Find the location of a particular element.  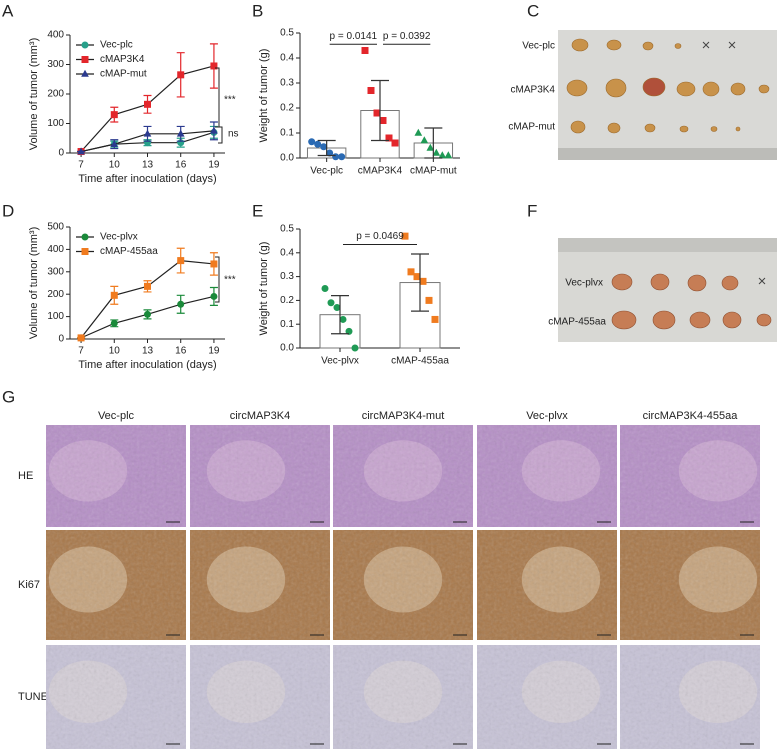

panel-label: B is located at coordinates (257, 10).